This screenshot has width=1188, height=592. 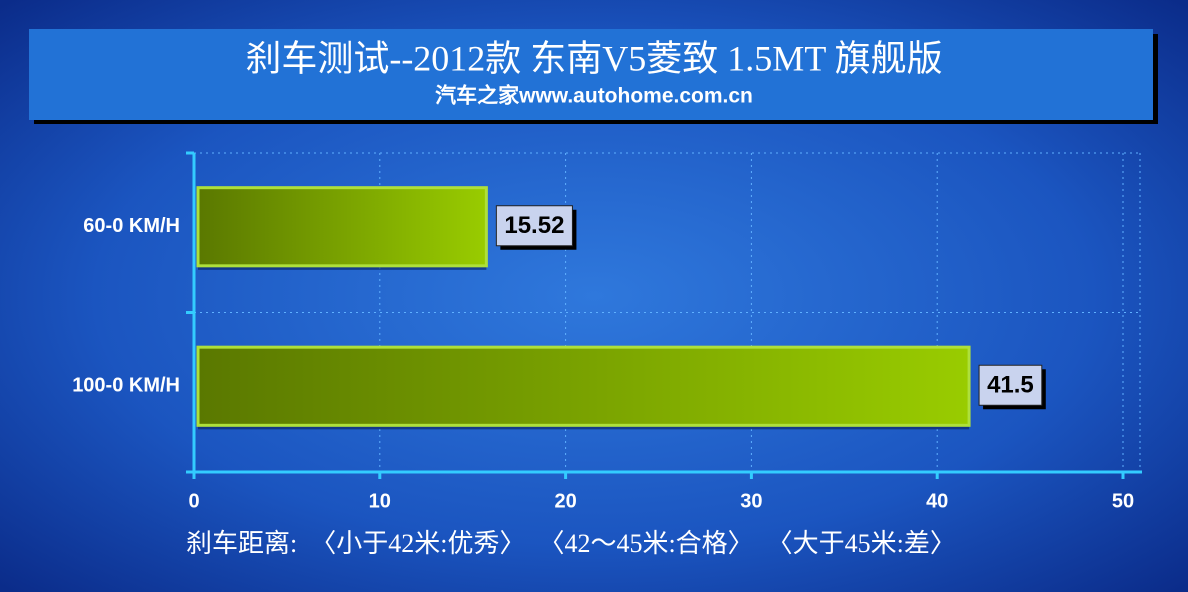 What do you see at coordinates (565, 501) in the screenshot?
I see `x-tick-label: 20` at bounding box center [565, 501].